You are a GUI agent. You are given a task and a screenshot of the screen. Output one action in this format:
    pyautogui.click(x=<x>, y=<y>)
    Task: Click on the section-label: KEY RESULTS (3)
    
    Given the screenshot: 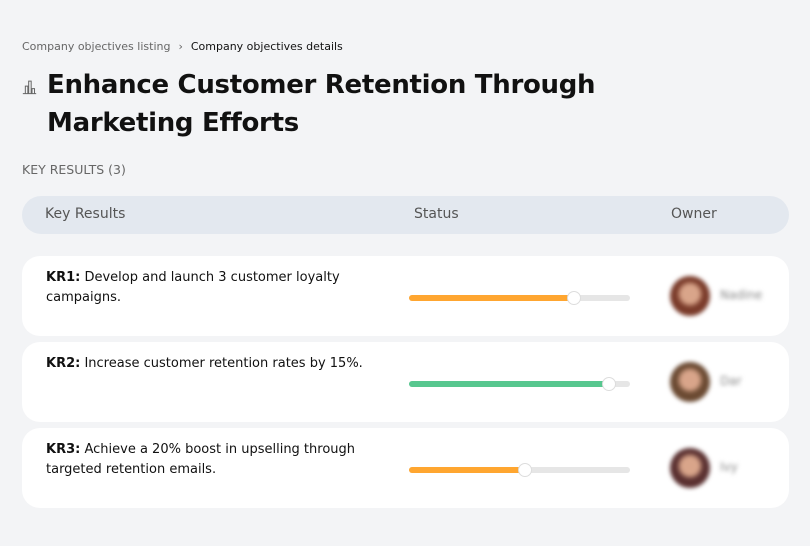 What is the action you would take?
    pyautogui.click(x=74, y=169)
    